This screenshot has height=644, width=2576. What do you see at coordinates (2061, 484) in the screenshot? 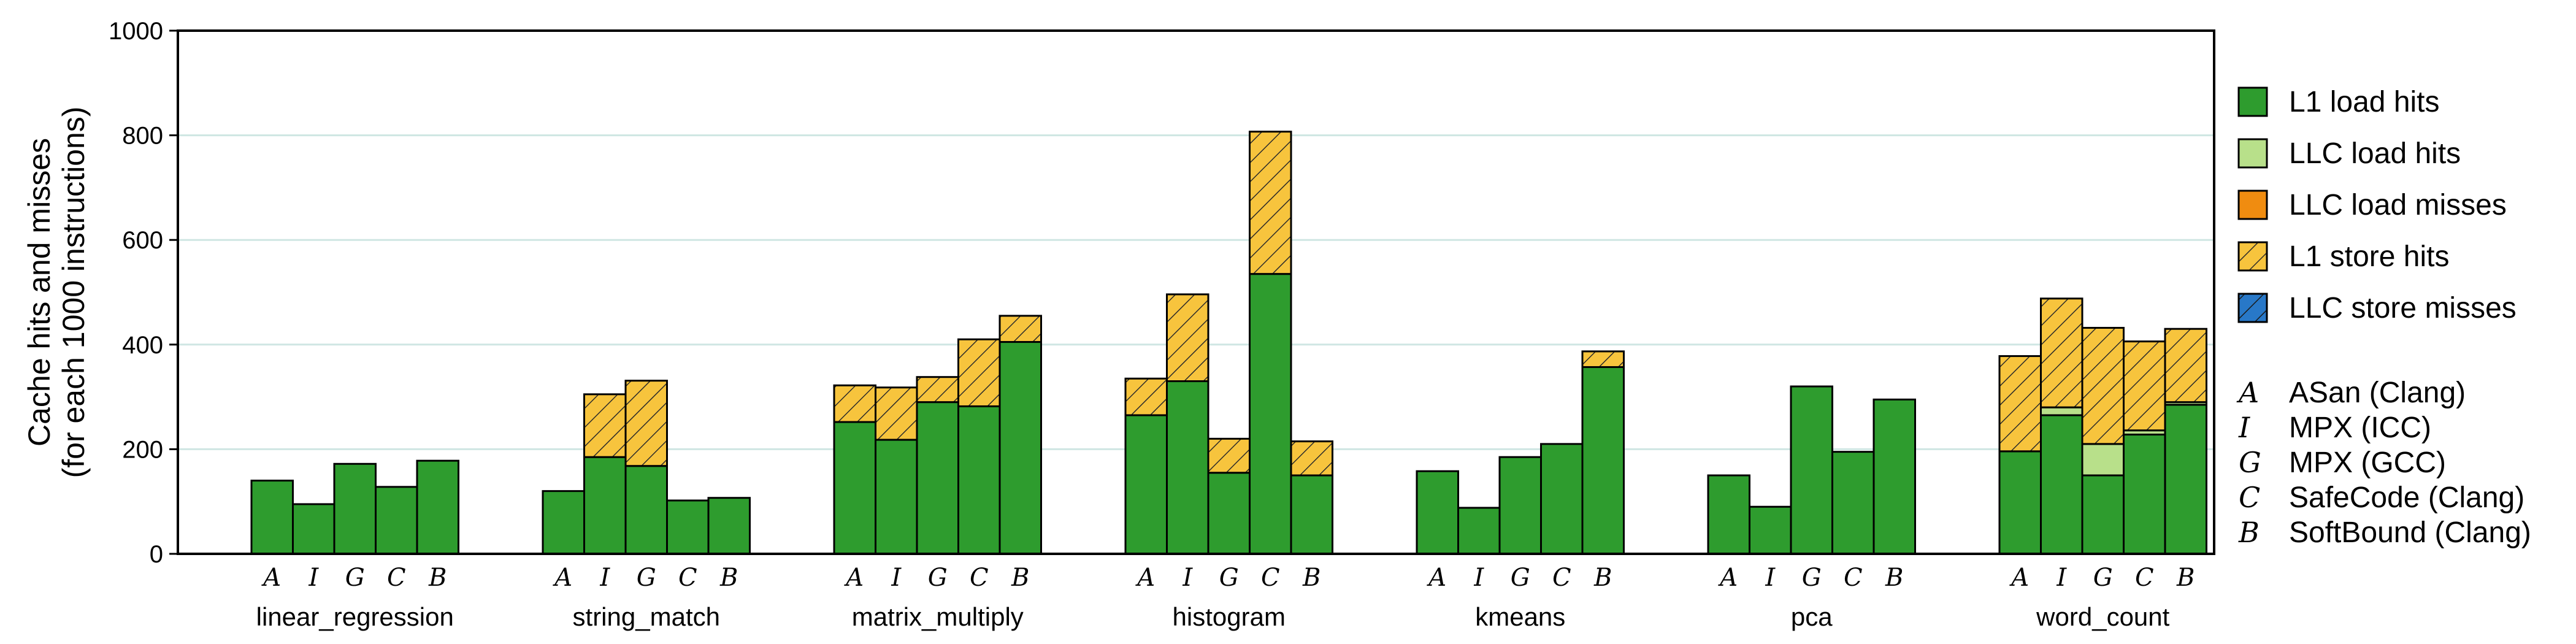
I see `bar-word-count-I-l1-load-hits` at bounding box center [2061, 484].